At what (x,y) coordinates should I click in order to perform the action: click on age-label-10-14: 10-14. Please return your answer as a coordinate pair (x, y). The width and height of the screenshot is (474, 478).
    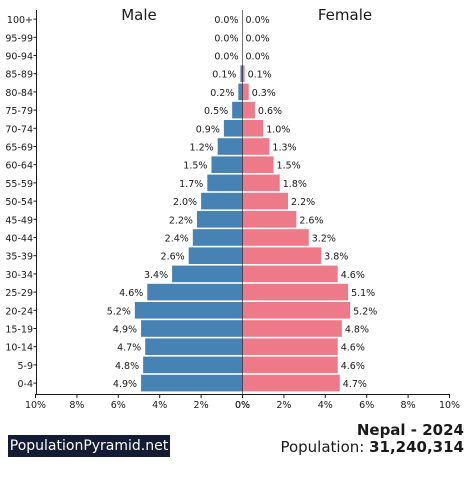
    Looking at the image, I should click on (19, 348).